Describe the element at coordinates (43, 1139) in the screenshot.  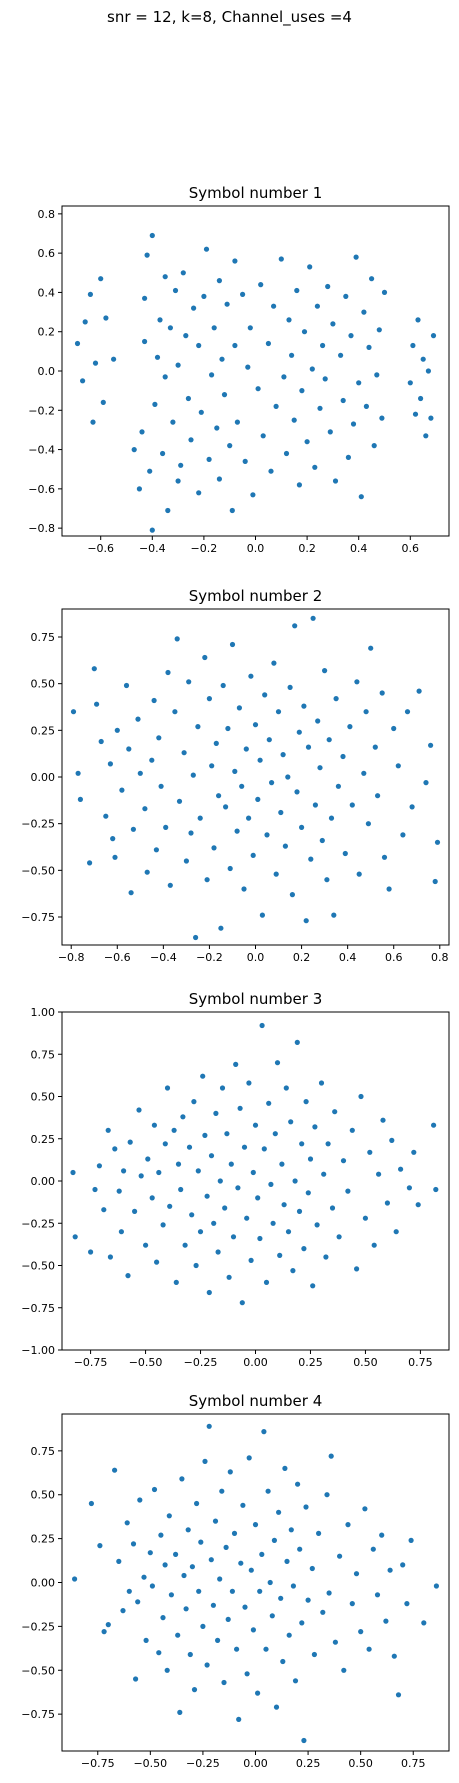
I see `y-tick-label: 0.25` at that location.